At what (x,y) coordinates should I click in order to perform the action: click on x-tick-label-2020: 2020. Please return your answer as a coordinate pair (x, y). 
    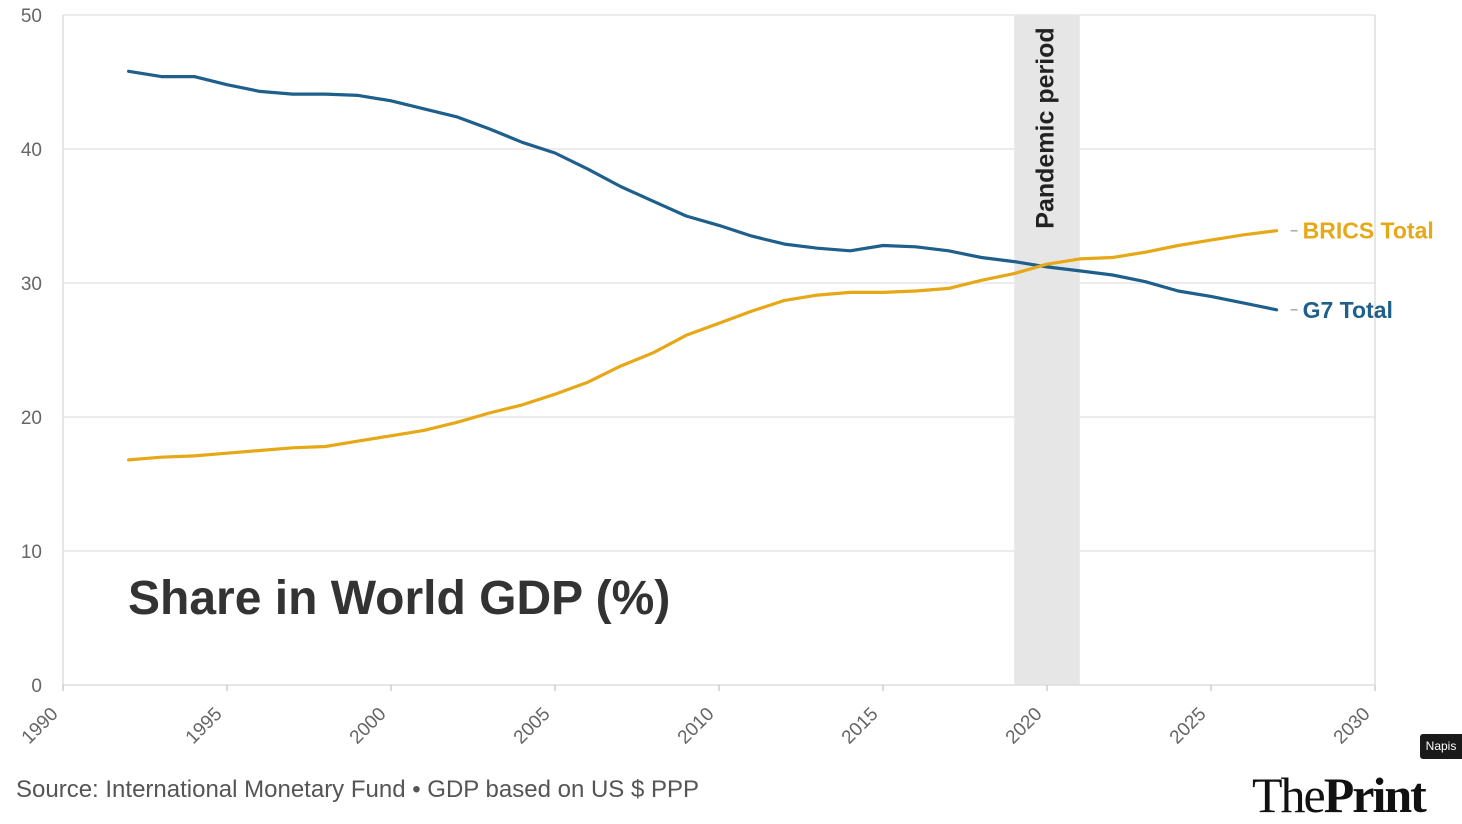
    Looking at the image, I should click on (1024, 726).